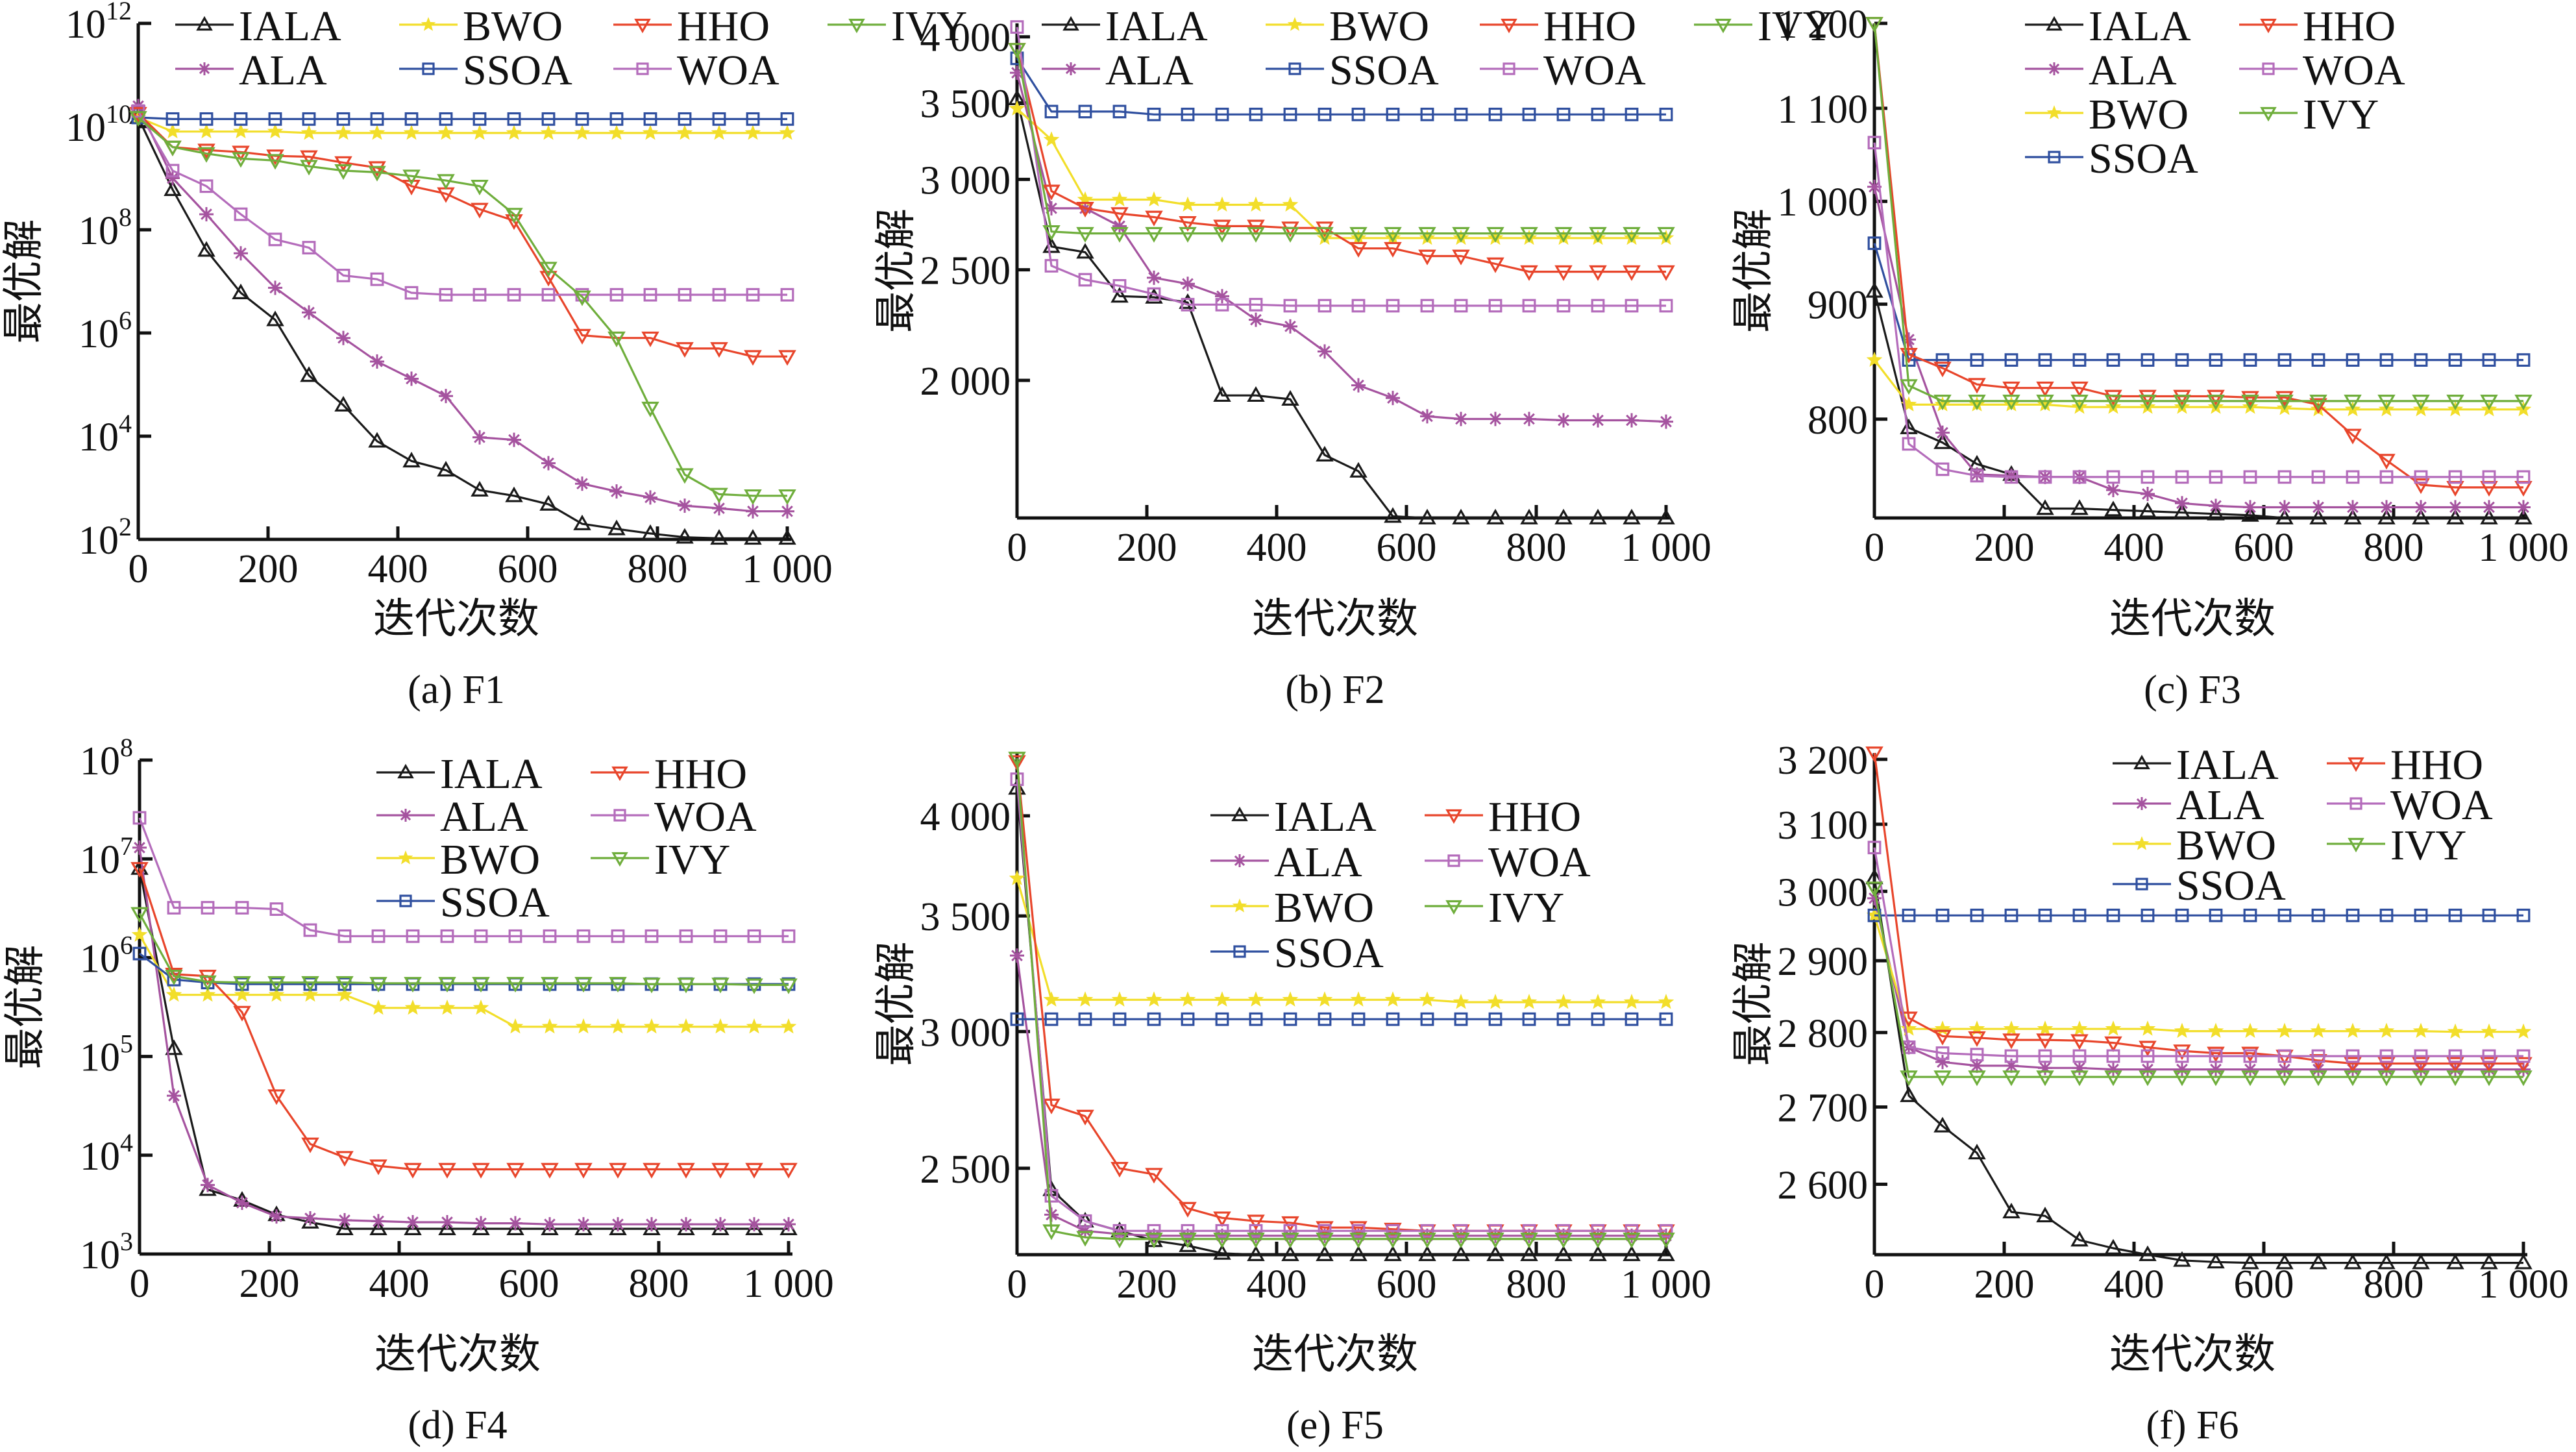  Describe the element at coordinates (1379, 27) in the screenshot. I see `legend-label: BWO` at that location.